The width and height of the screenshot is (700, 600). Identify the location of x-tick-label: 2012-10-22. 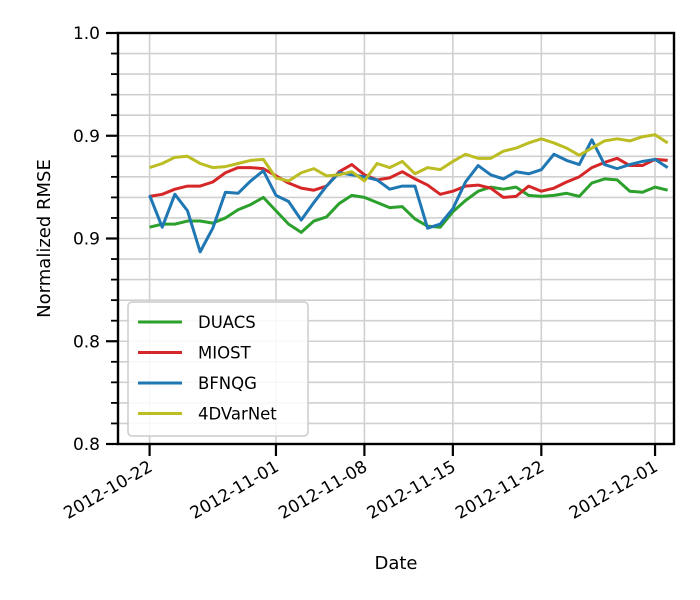
(109, 490).